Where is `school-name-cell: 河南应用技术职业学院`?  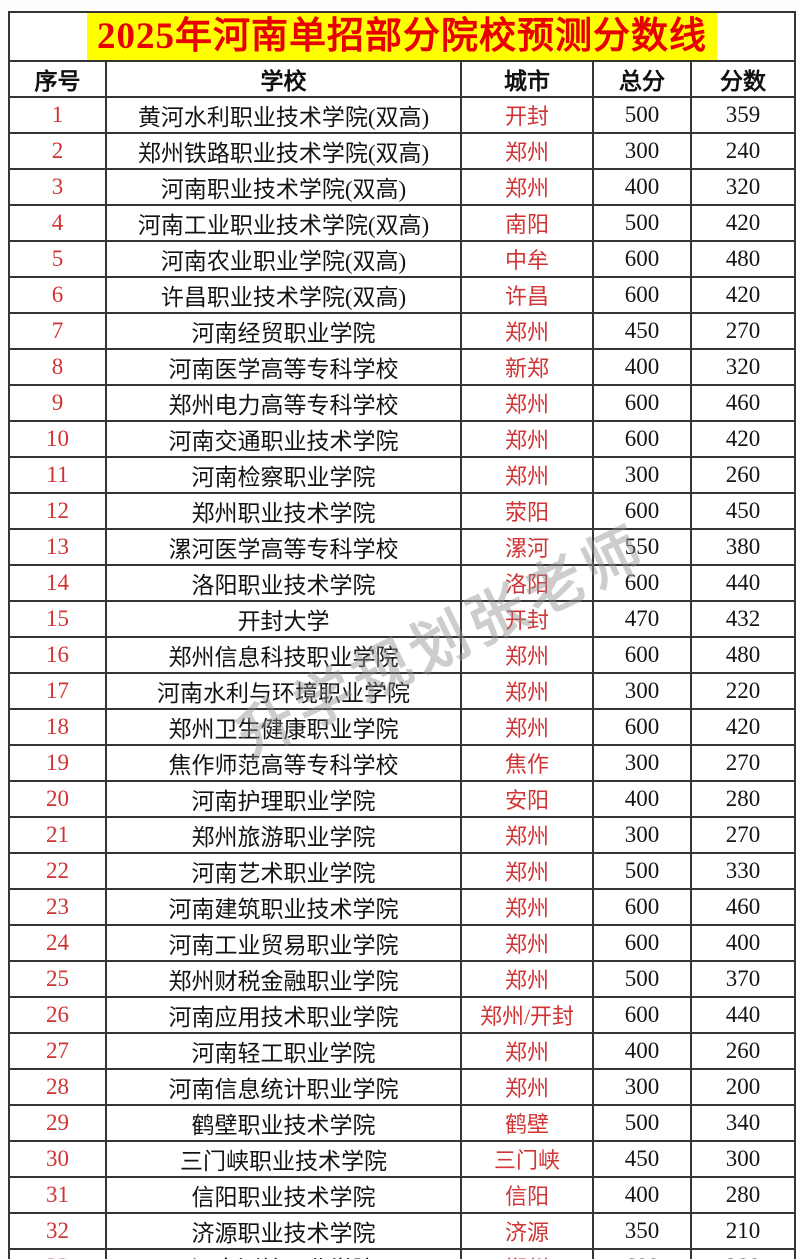 school-name-cell: 河南应用技术职业学院 is located at coordinates (283, 1015).